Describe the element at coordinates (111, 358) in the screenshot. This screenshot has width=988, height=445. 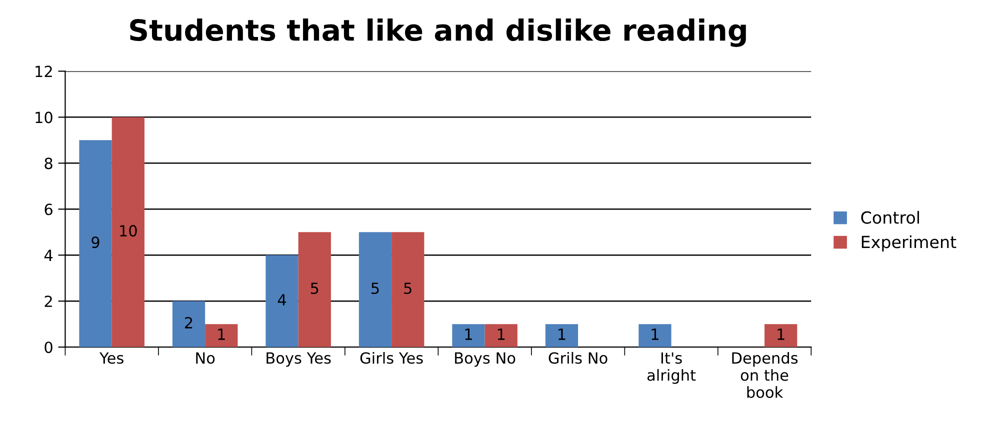
I see `x-tick-label: Yes` at that location.